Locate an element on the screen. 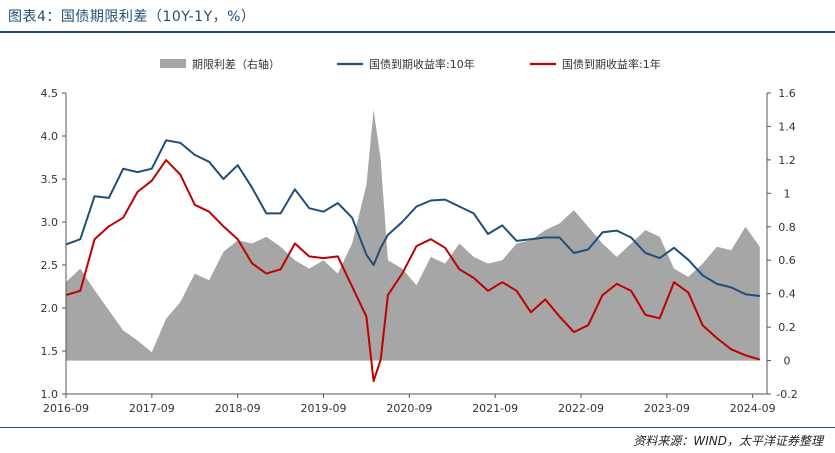 This screenshot has width=835, height=453. y-right-tick-label: 0 is located at coordinates (787, 361).